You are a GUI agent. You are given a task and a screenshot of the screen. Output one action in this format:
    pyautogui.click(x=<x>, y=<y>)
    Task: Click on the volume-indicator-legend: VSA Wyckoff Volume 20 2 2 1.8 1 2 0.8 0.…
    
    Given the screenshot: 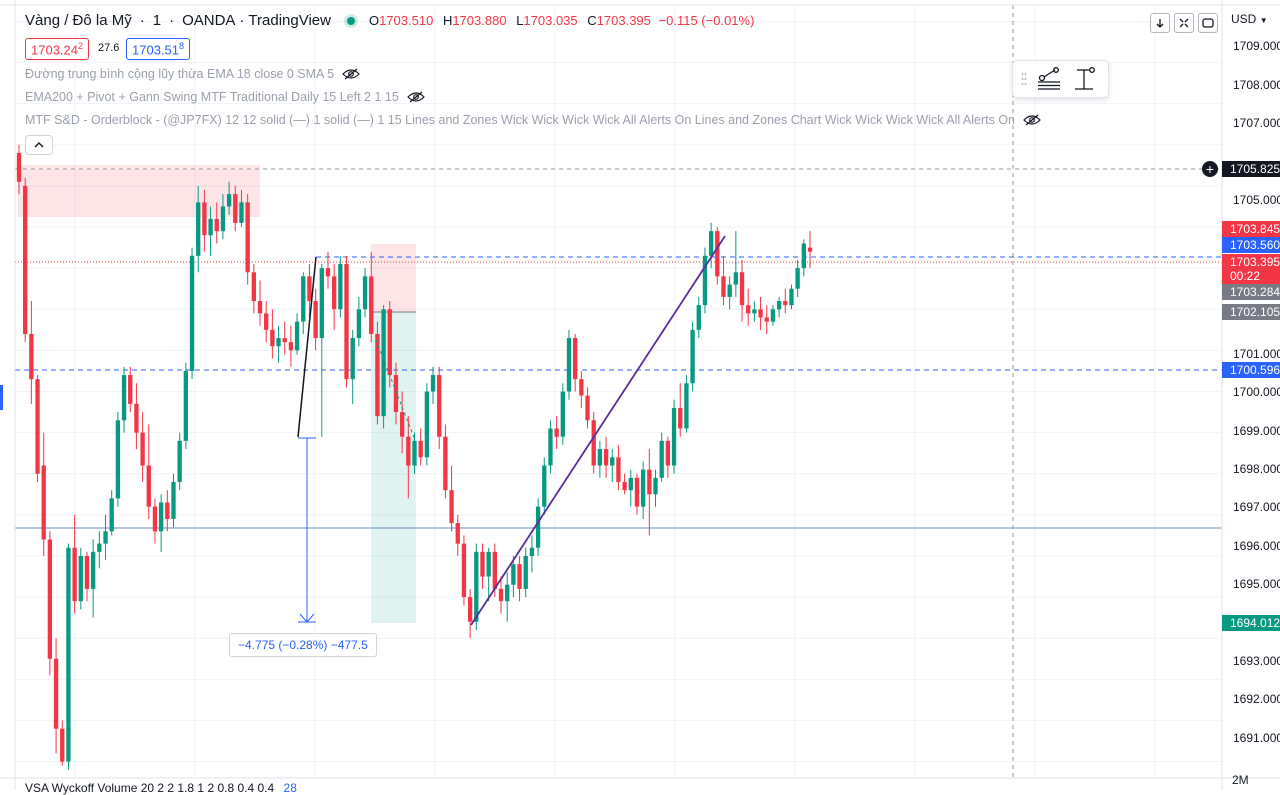 What is the action you would take?
    pyautogui.click(x=161, y=788)
    